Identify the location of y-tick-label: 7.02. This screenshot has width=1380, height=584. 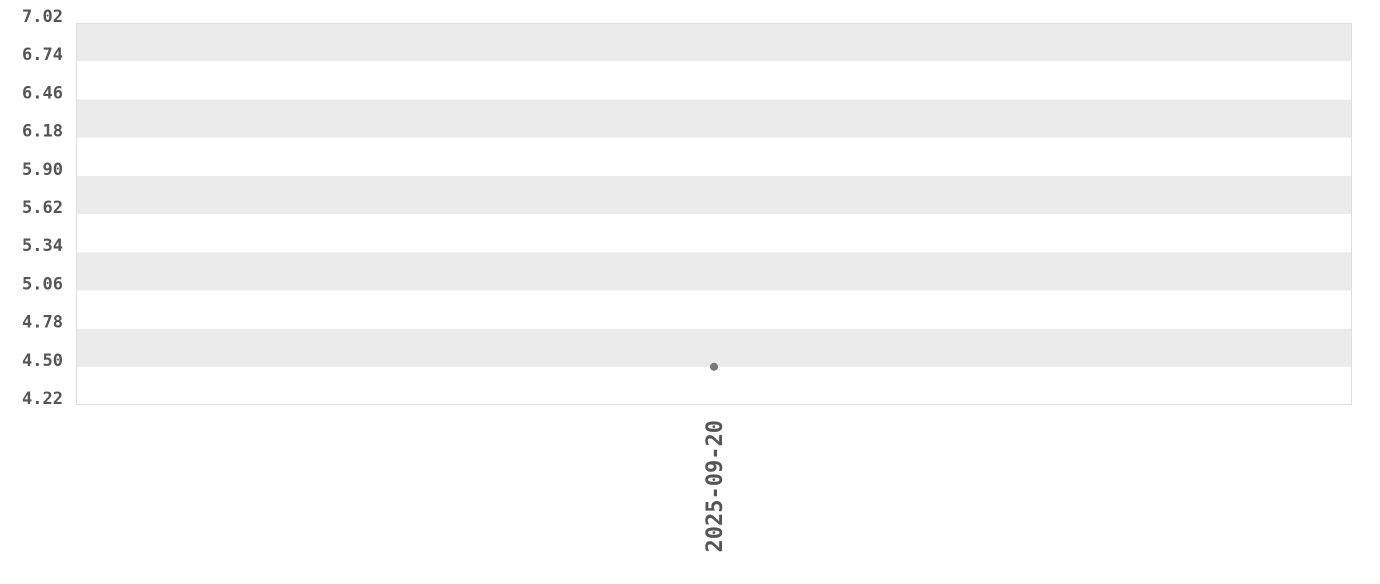
(42, 17).